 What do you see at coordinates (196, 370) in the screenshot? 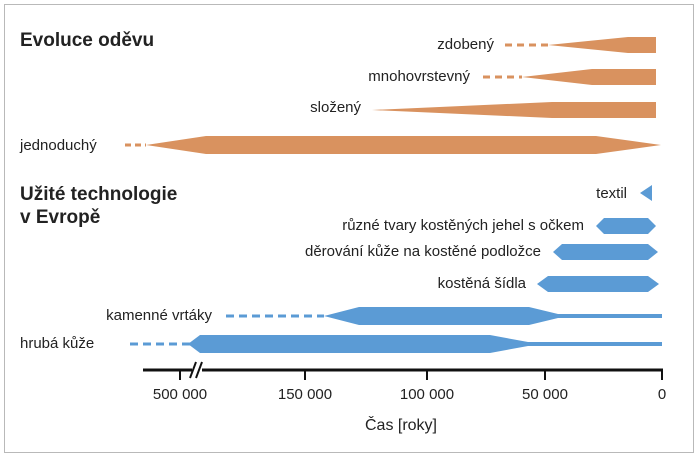
I see `axis-break-icon` at bounding box center [196, 370].